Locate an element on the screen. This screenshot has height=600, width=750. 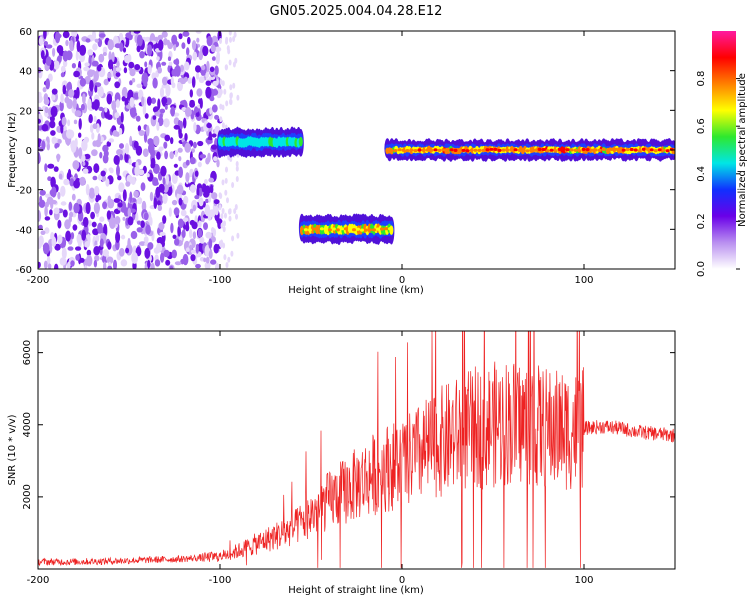
spectrogram-x-label: Height of straight line (km) is located at coordinates (356, 290).